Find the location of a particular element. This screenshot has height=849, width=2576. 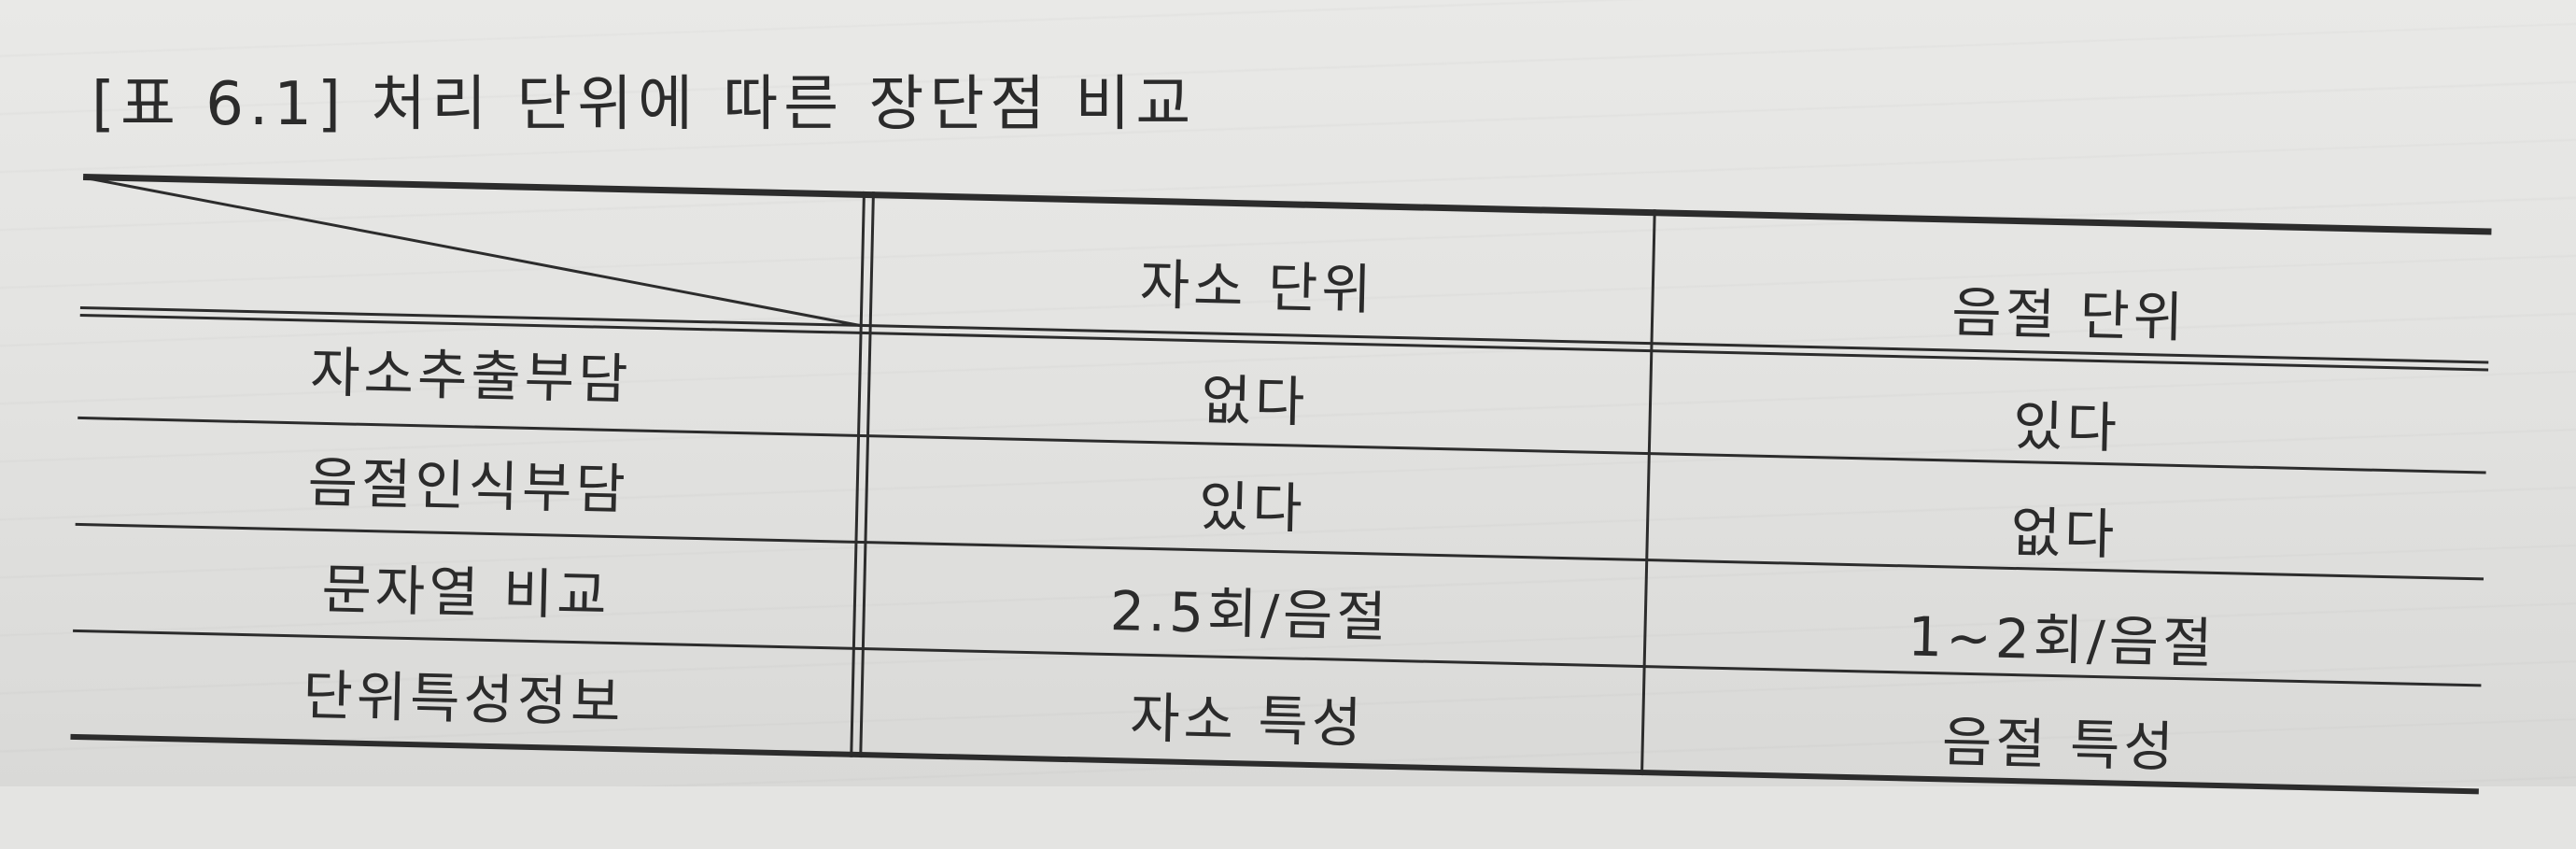

table-caption: [표 6.1] 처리 단위에 따른 장단점 비교 is located at coordinates (644, 104).